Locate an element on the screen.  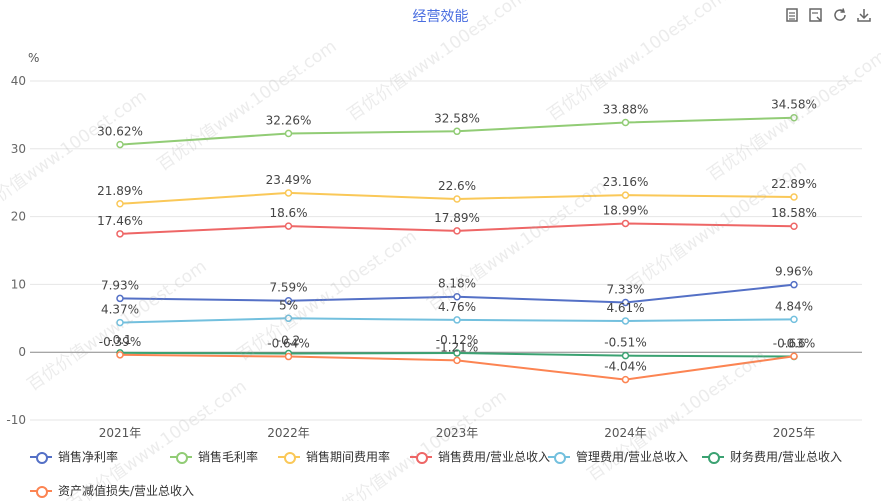
legend-item: 销售毛利率 is located at coordinates (214, 456).